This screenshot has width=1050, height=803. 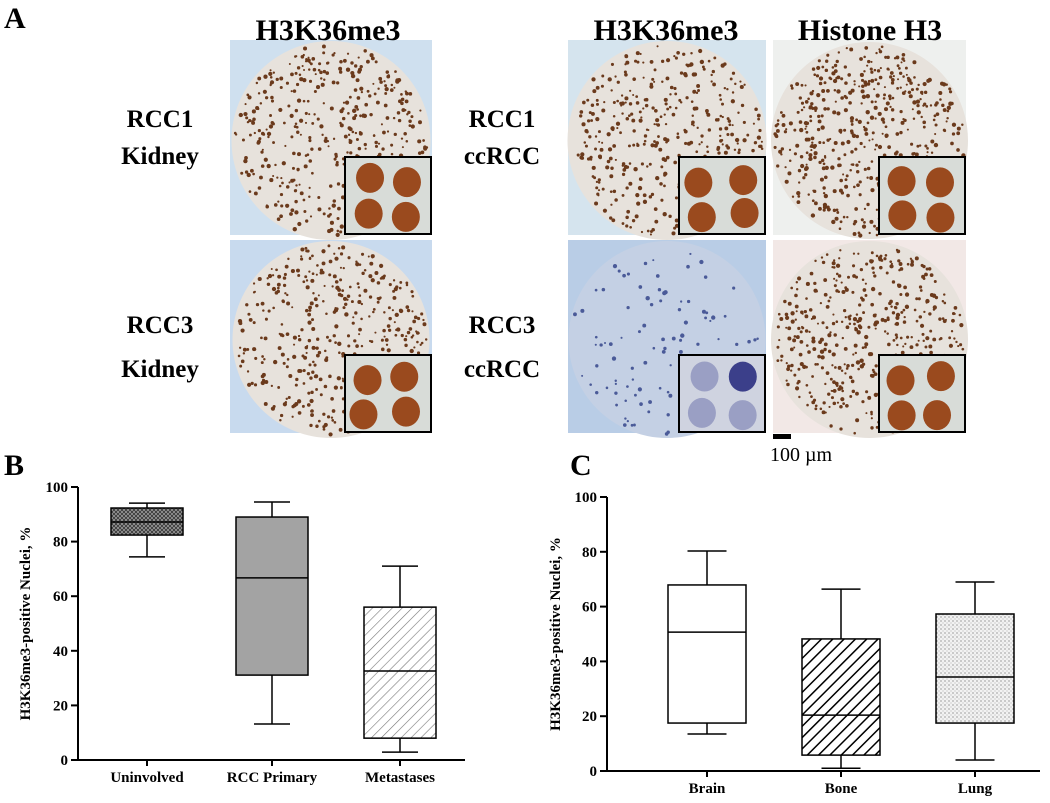 I want to click on x-tick-label: Bone, so click(x=841, y=789).